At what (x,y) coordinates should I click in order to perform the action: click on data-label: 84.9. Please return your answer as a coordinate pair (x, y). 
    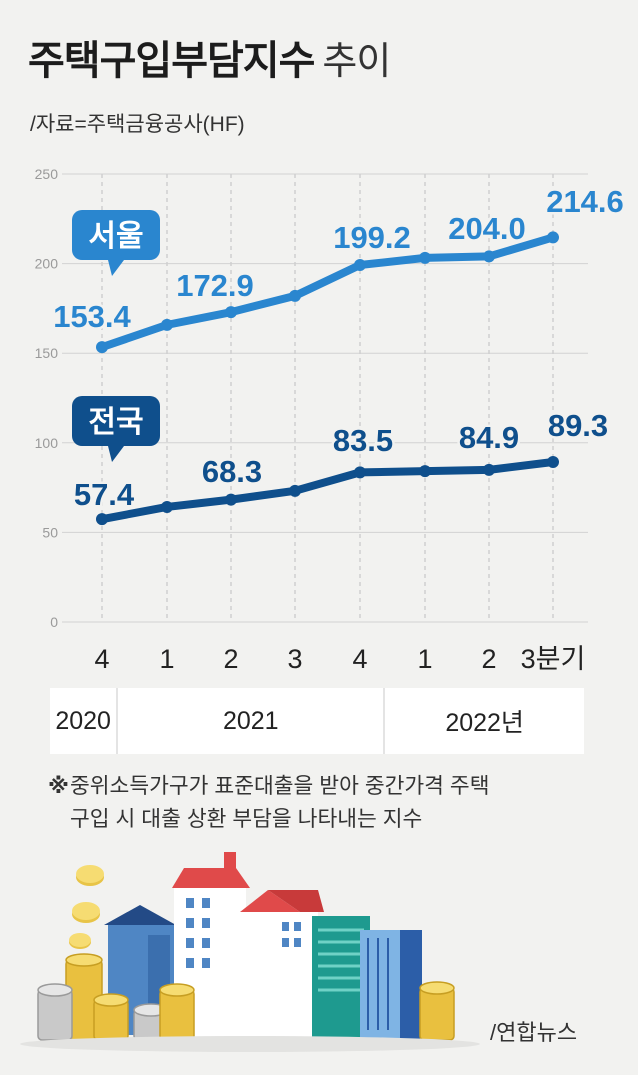
    Looking at the image, I should click on (489, 437).